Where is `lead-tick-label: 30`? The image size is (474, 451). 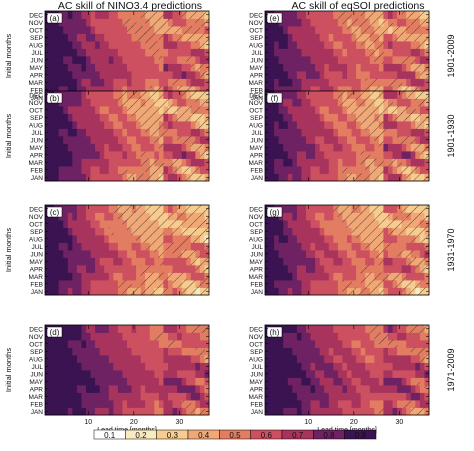 lead-tick-label: 30 is located at coordinates (399, 422).